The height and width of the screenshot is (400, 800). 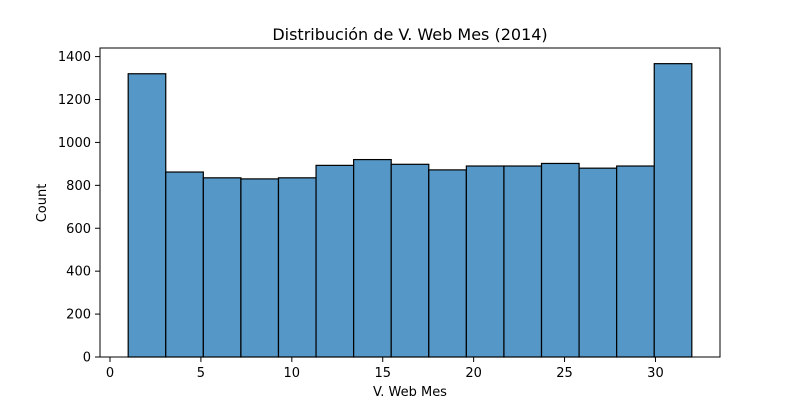 I want to click on x-axis-ticks: 0 5 10 15 20 25 30, so click(x=385, y=369).